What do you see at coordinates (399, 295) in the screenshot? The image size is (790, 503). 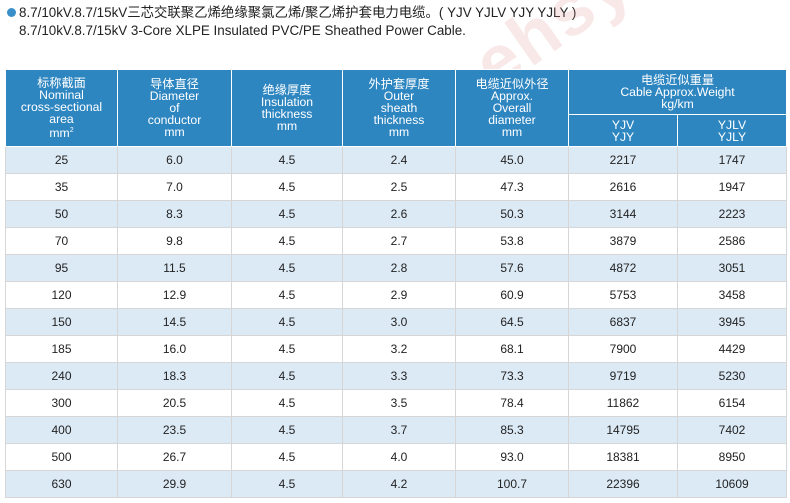 I see `table-cell: 2.9` at bounding box center [399, 295].